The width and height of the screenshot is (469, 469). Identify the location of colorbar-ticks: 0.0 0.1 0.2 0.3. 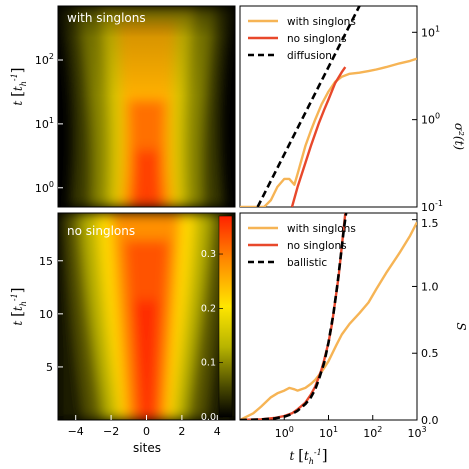
(212, 336).